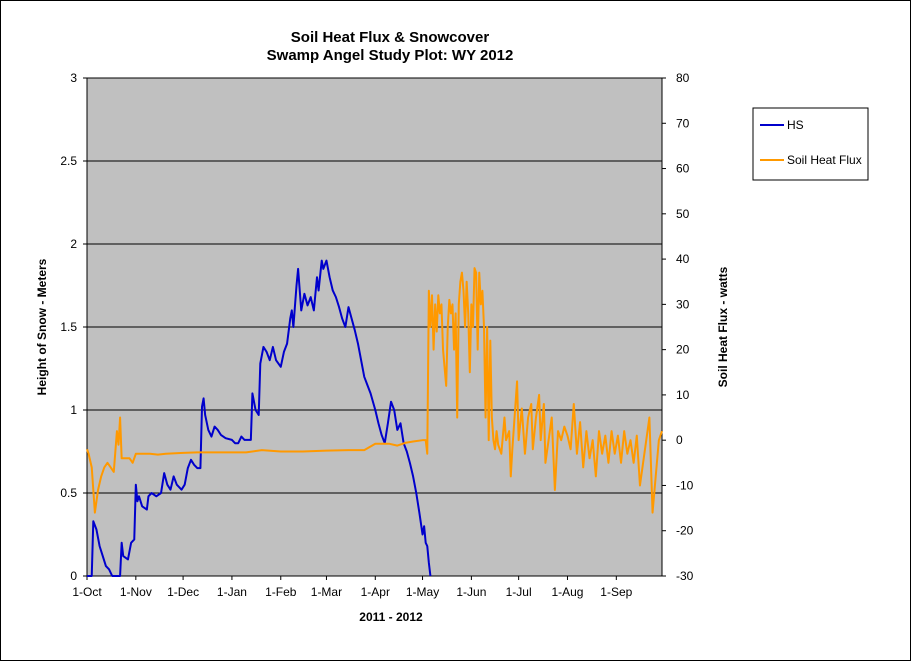 This screenshot has width=911, height=661. I want to click on right-tick-label: 40, so click(683, 259).